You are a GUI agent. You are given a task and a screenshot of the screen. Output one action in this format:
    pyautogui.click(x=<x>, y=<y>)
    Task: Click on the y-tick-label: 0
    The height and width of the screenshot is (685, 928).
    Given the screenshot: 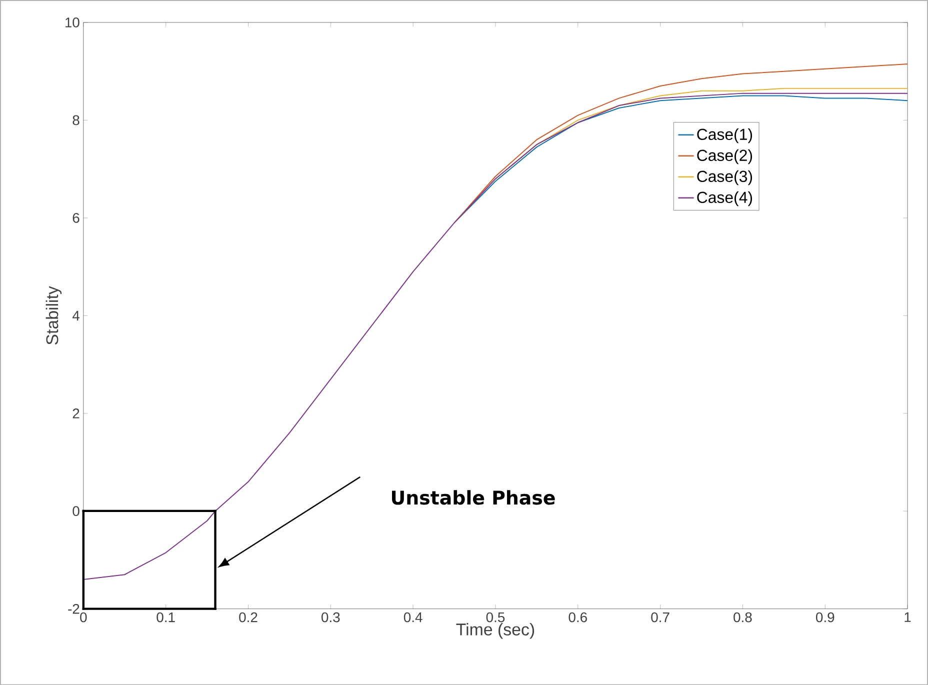 What is the action you would take?
    pyautogui.click(x=76, y=511)
    